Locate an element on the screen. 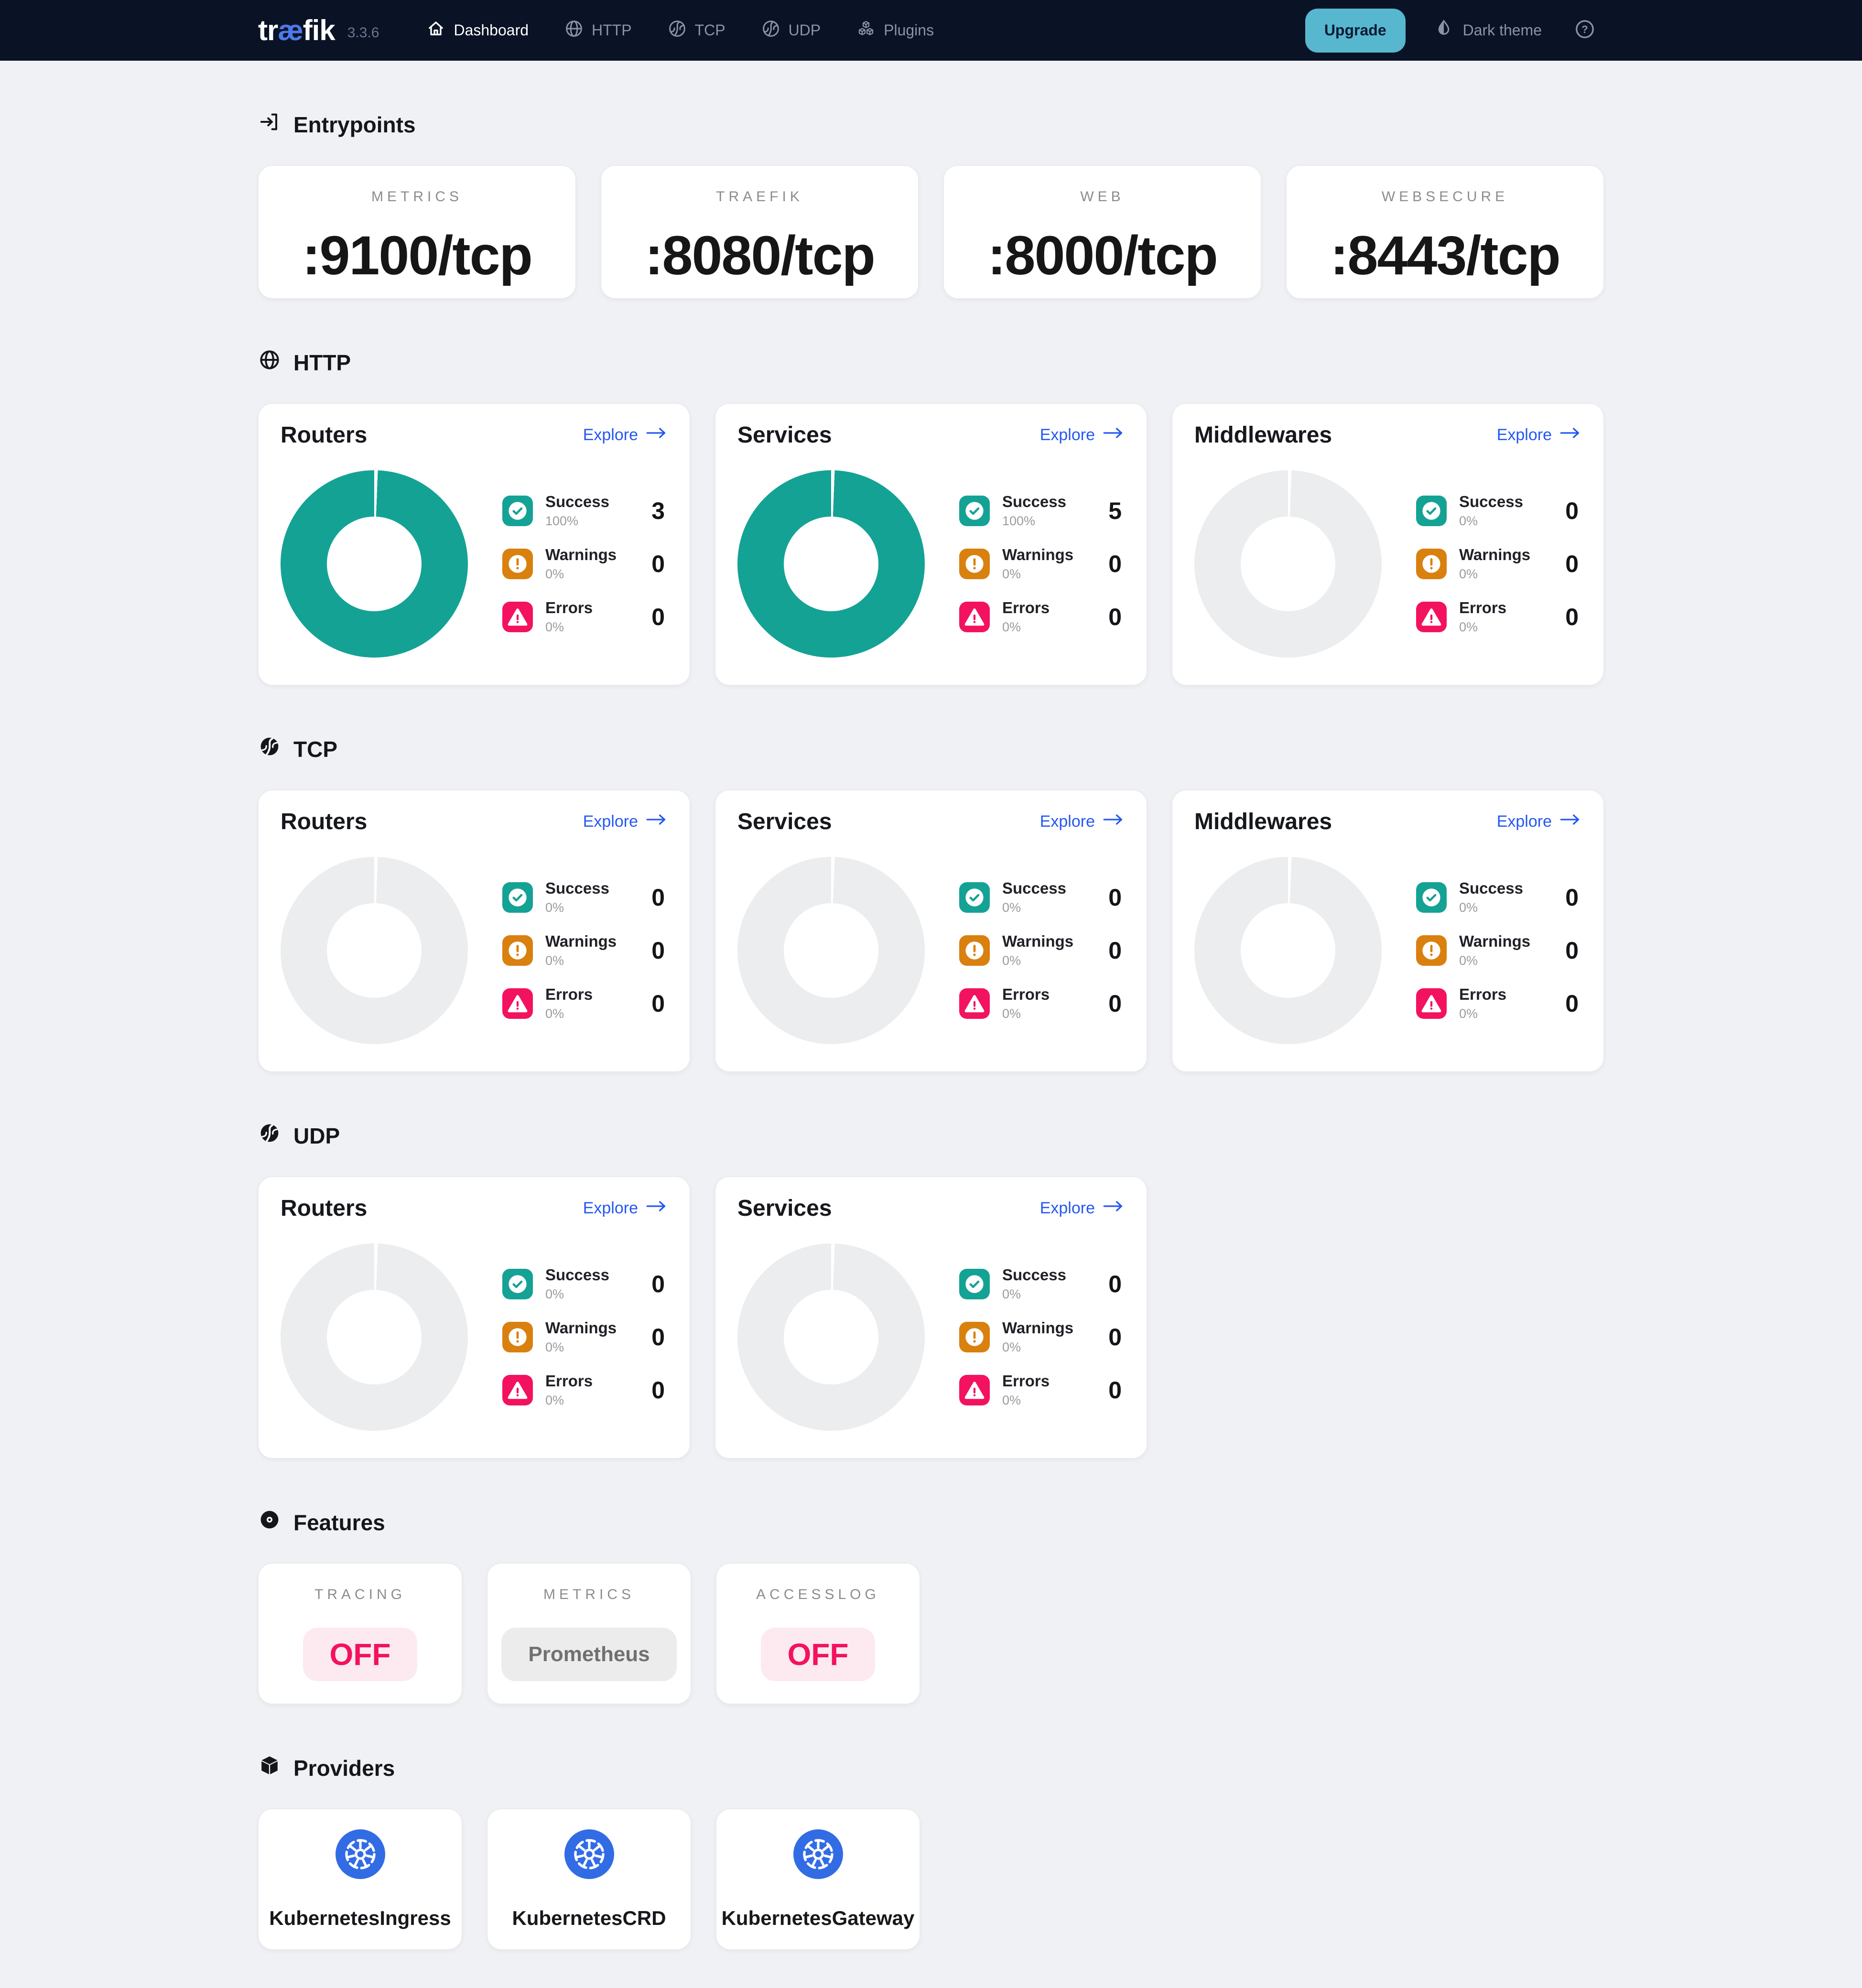 Image resolution: width=1862 pixels, height=1988 pixels. globe-icon is located at coordinates (574, 31).